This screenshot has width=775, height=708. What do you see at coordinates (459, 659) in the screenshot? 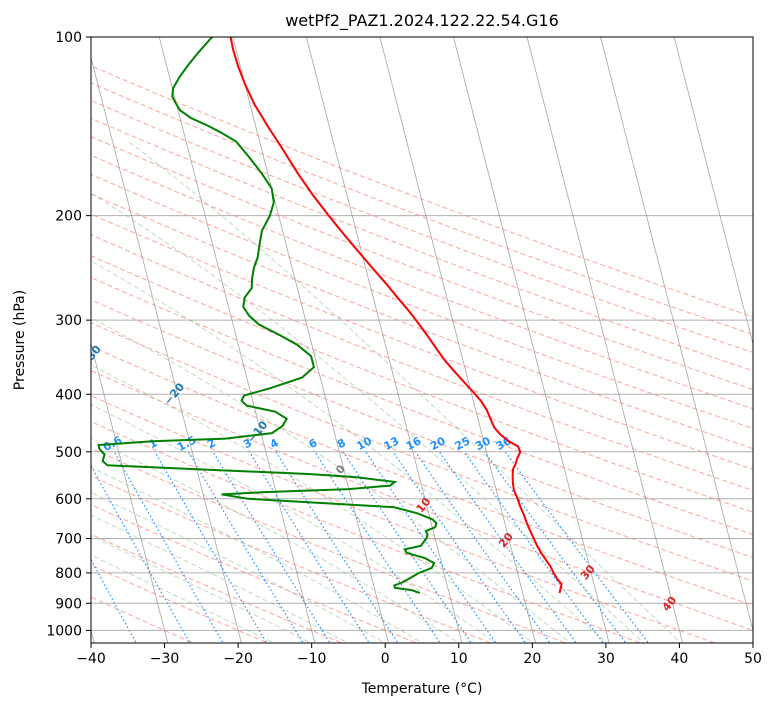
I see `x-tick-label: 10` at bounding box center [459, 659].